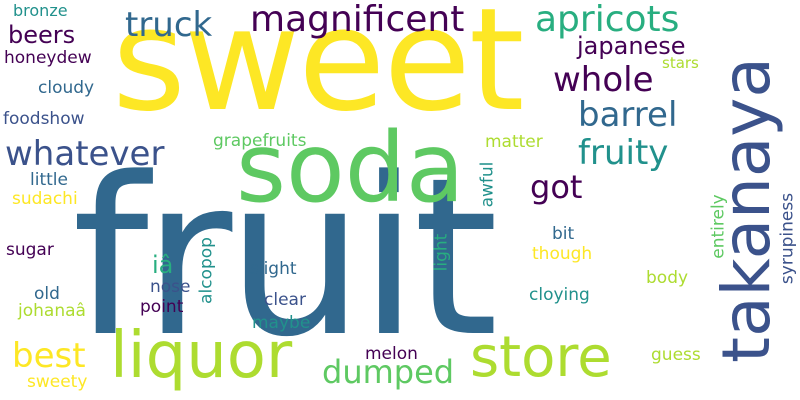 The image size is (800, 400). Describe the element at coordinates (607, 20) in the screenshot. I see `word-apricots: apricots` at that location.